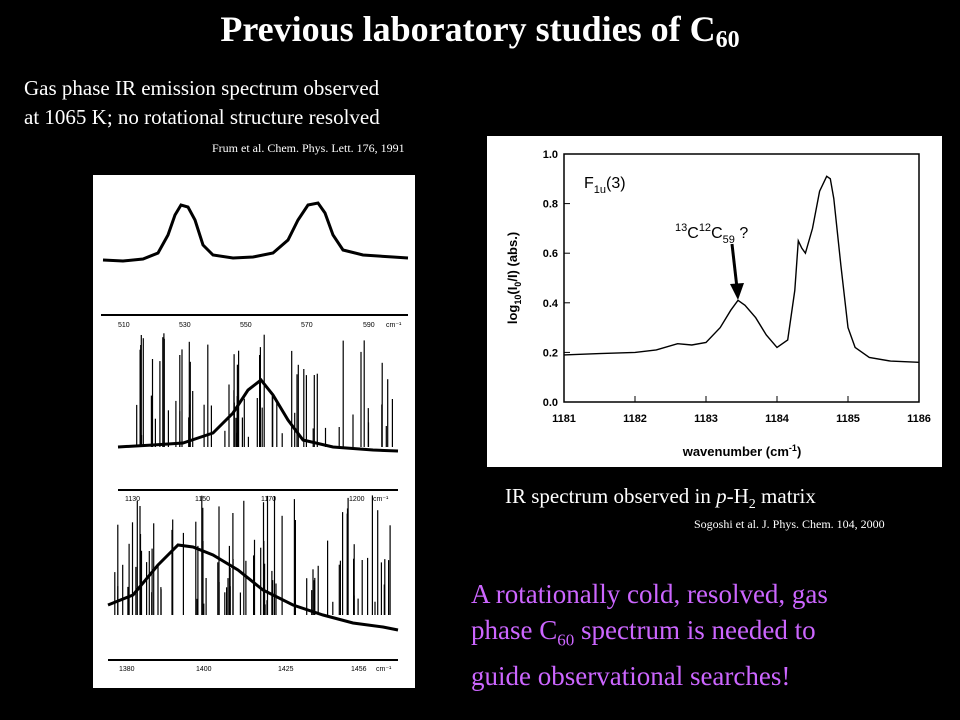 This screenshot has height=720, width=960. What do you see at coordinates (551, 304) in the screenshot?
I see `y-tick-label: 0.4` at bounding box center [551, 304].